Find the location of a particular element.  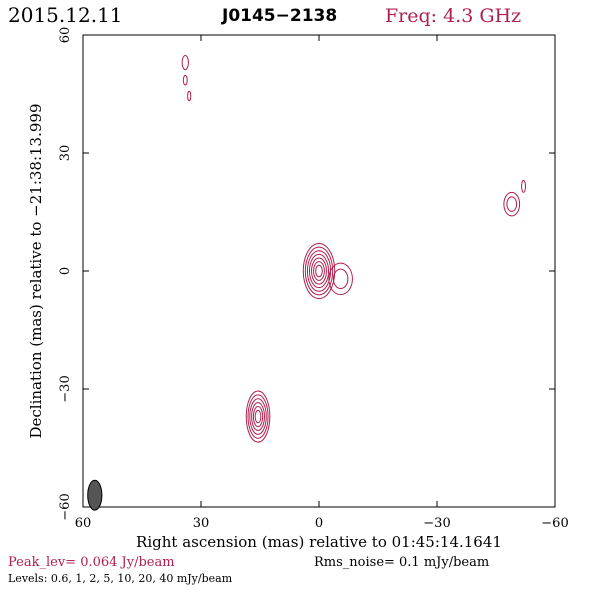

beam-shape is located at coordinates (95, 495).